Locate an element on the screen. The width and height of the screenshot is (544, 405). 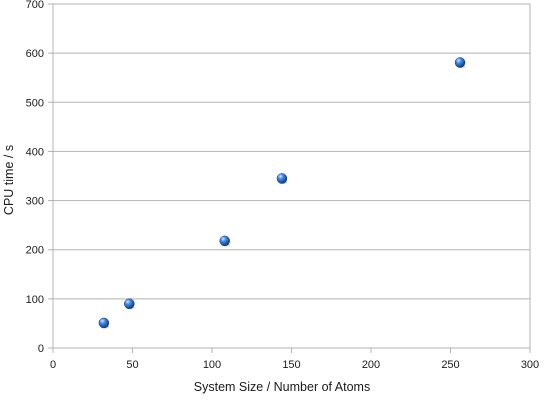
y-tick-label-600: 600 is located at coordinates (35, 54).